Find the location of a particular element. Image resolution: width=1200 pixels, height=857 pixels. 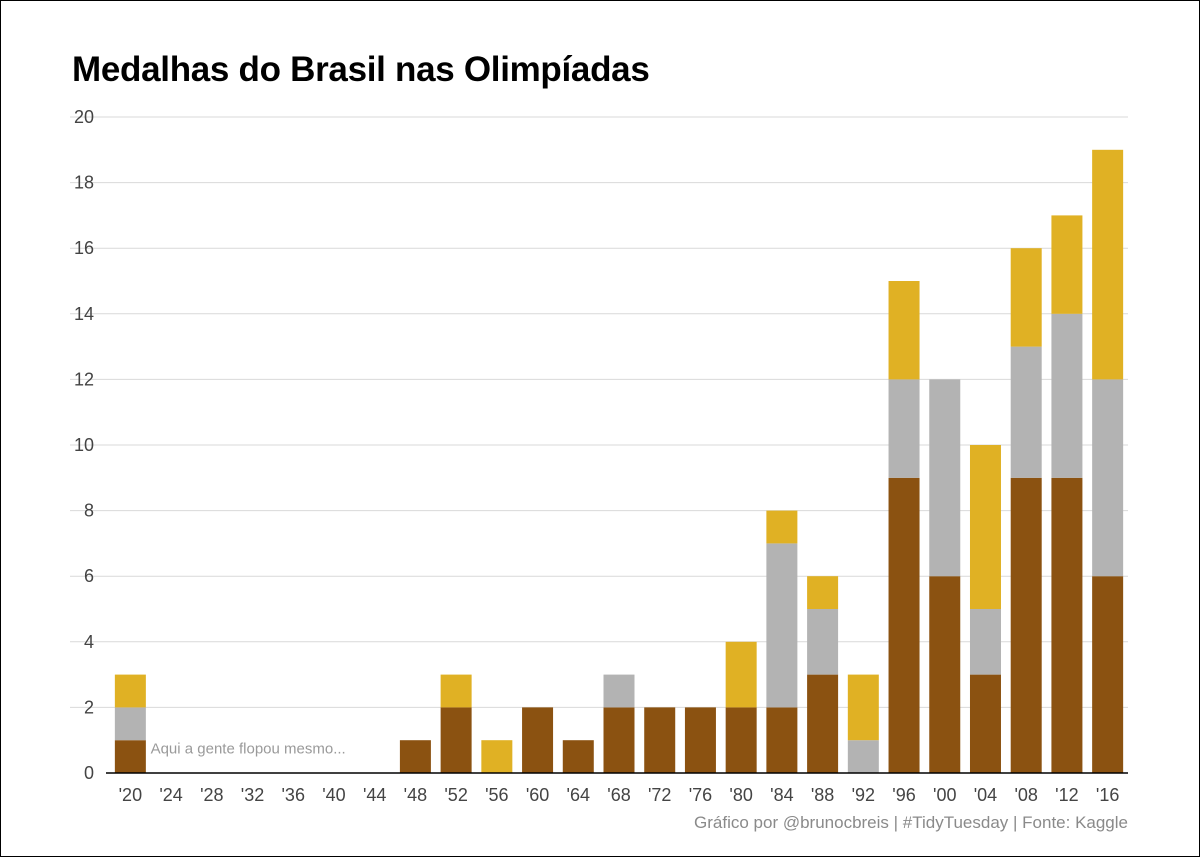

y-tick-label: 10 is located at coordinates (84, 445).